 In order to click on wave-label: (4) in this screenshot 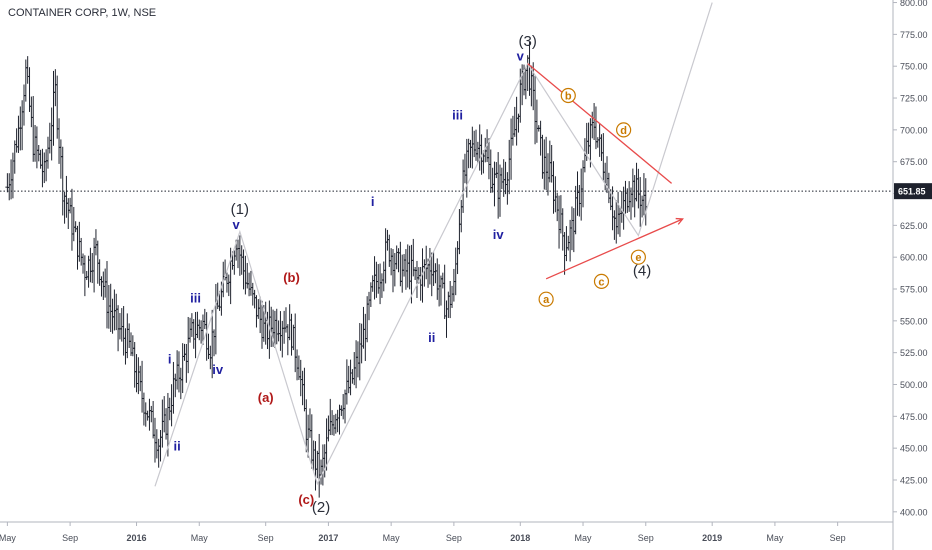, I will do `click(642, 270)`.